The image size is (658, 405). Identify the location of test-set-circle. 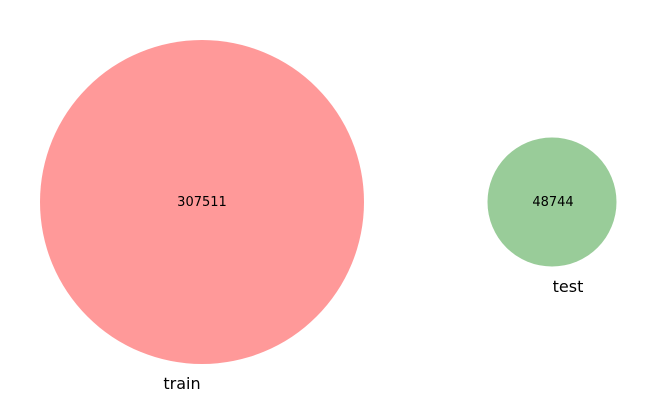
(552, 202).